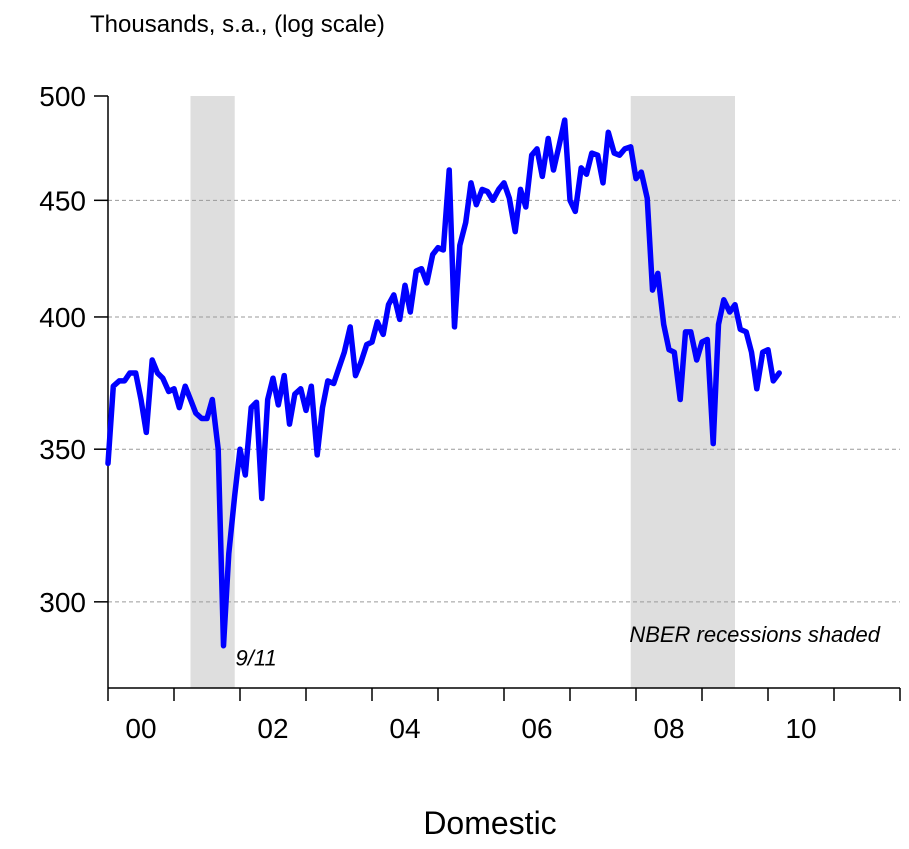  I want to click on y-tick-label: 450, so click(62, 200).